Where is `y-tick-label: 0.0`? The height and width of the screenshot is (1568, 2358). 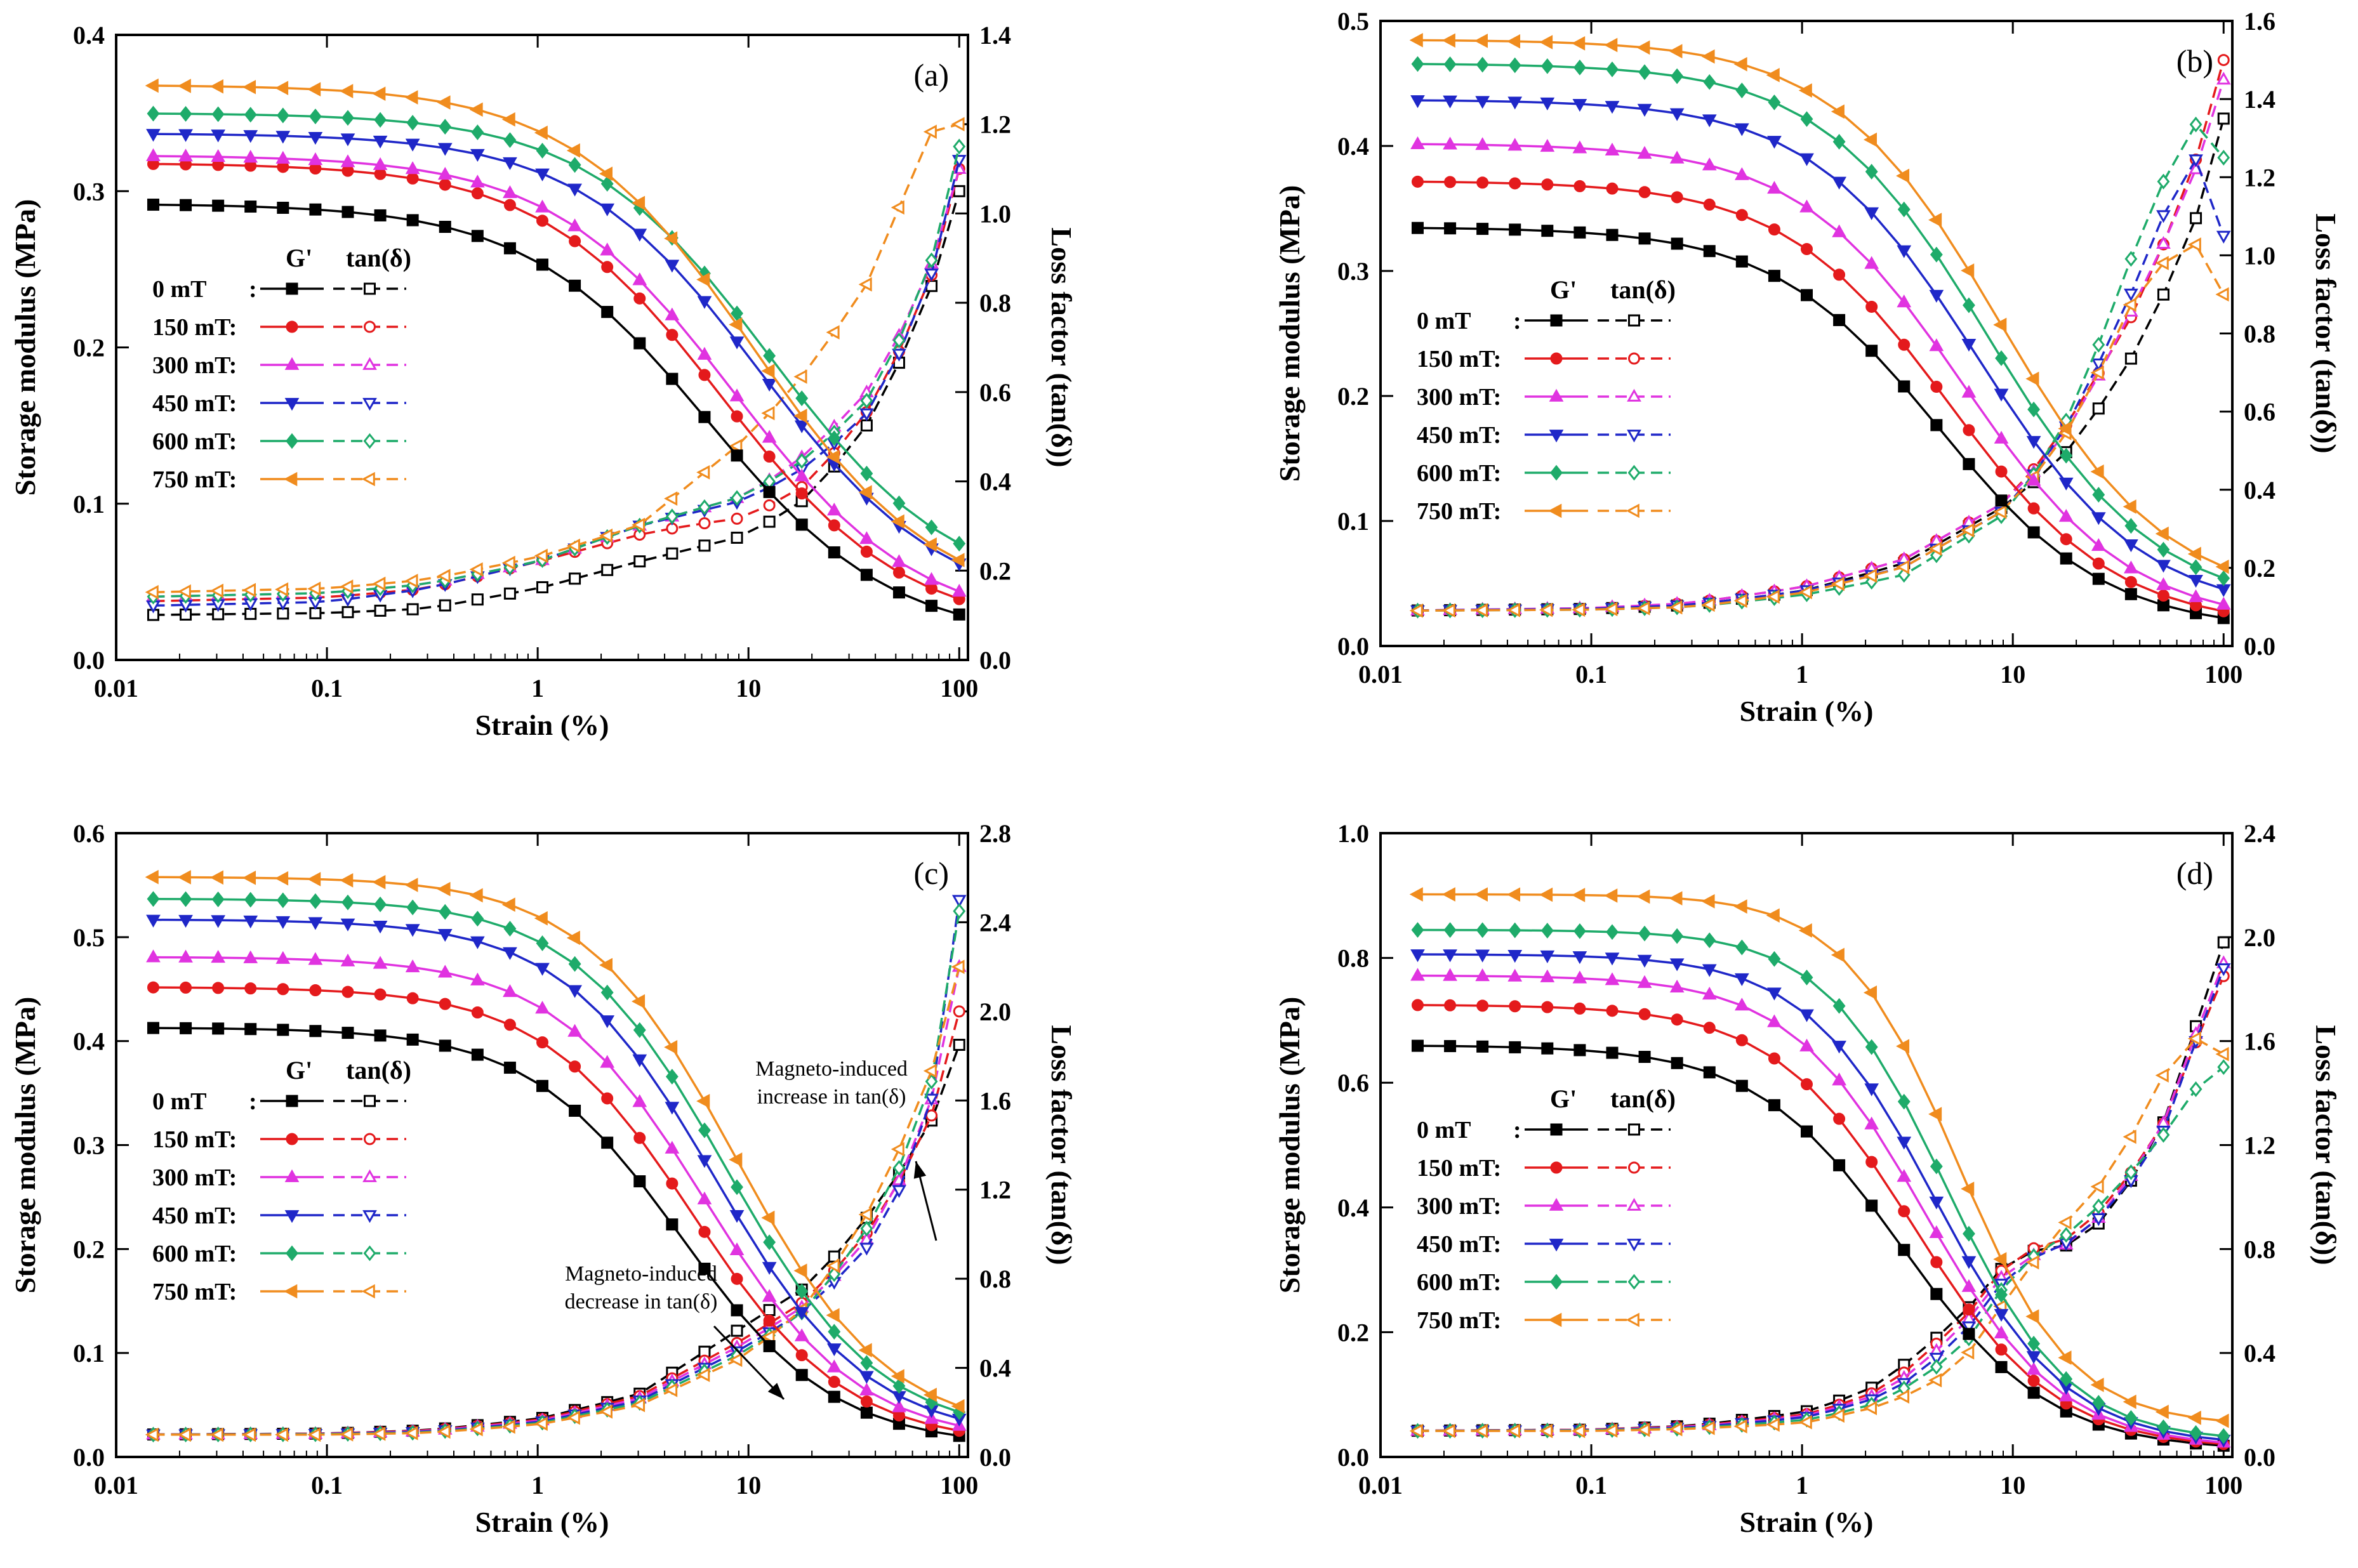
y-tick-label: 0.0 is located at coordinates (89, 660).